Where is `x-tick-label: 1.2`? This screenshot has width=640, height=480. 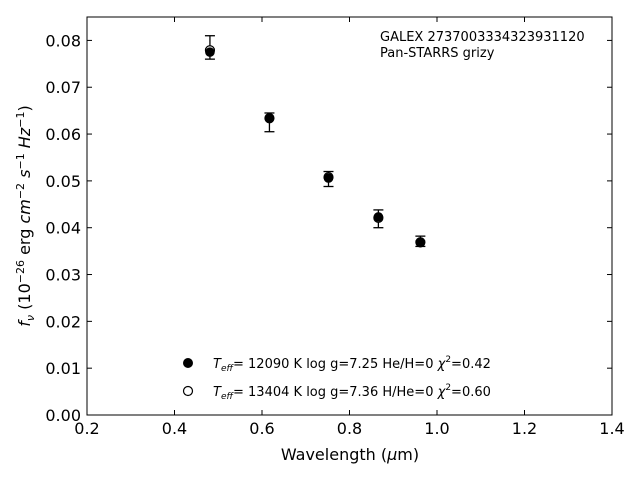 x-tick-label: 1.2 is located at coordinates (524, 428).